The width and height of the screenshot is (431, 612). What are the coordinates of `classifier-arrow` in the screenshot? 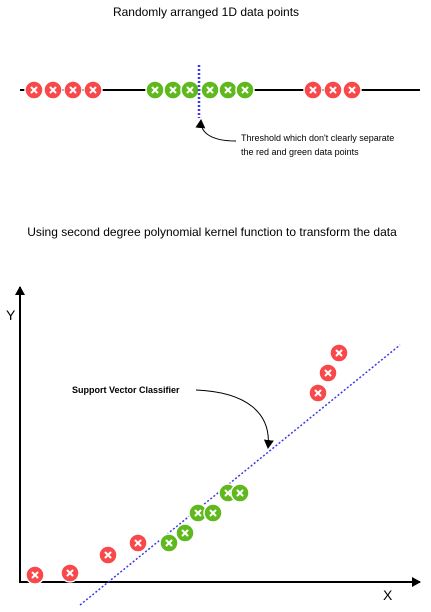 It's located at (234, 419).